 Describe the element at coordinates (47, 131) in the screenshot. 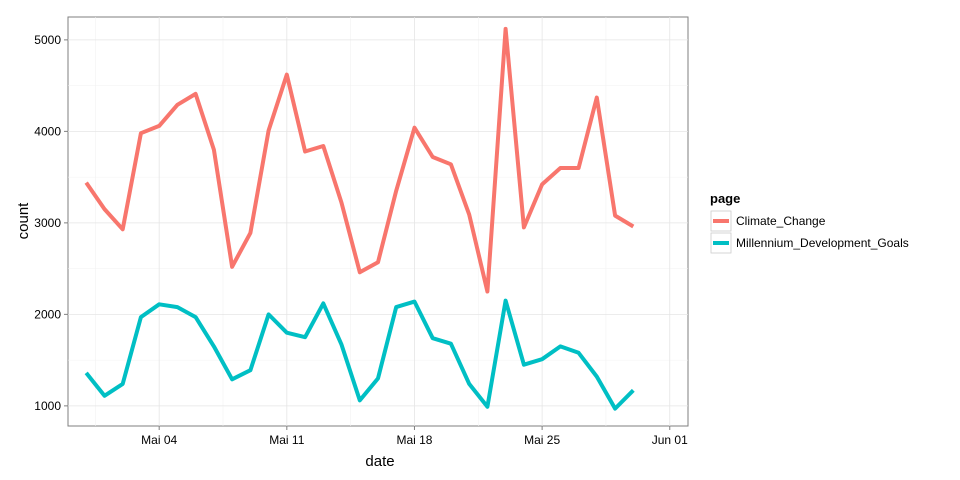

I see `y-tick-label: 4000` at that location.